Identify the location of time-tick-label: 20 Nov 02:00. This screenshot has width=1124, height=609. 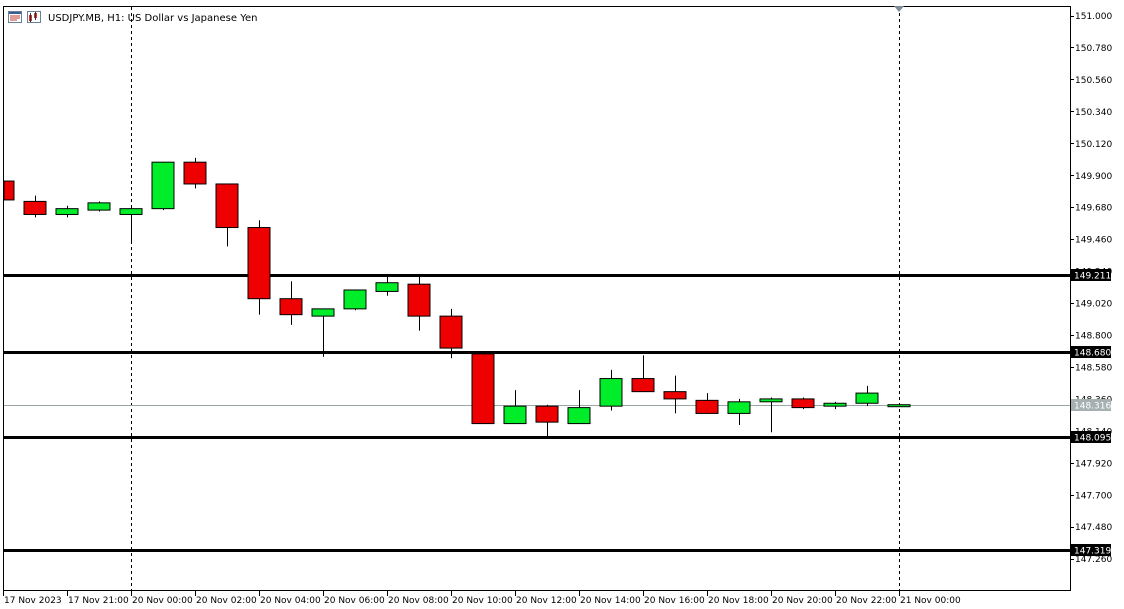
(226, 601).